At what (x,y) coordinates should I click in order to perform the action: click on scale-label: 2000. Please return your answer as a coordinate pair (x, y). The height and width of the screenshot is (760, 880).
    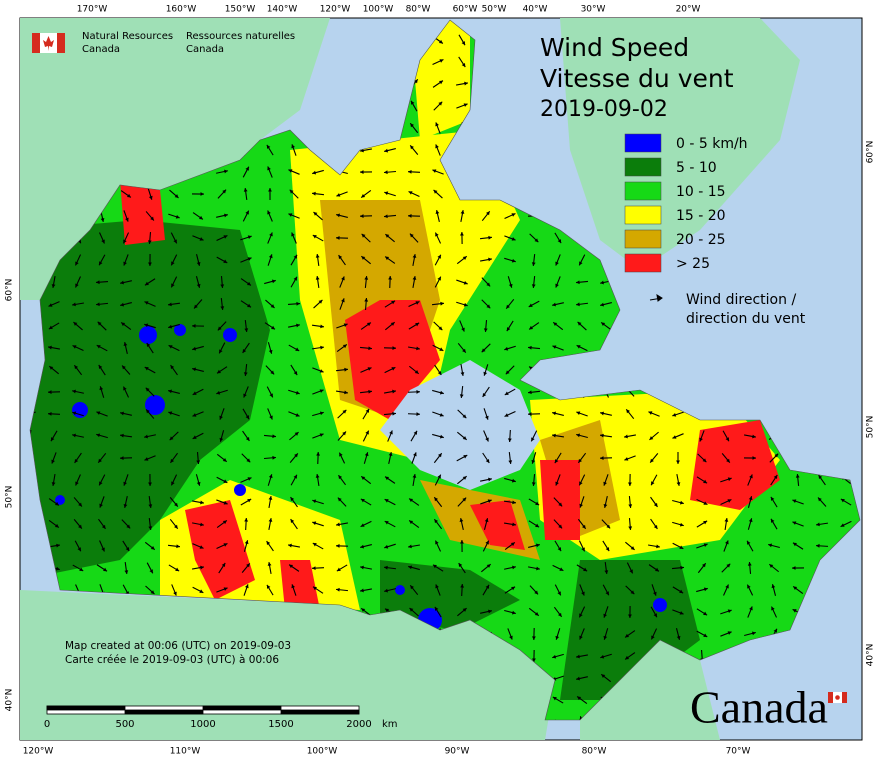
    Looking at the image, I should click on (358, 724).